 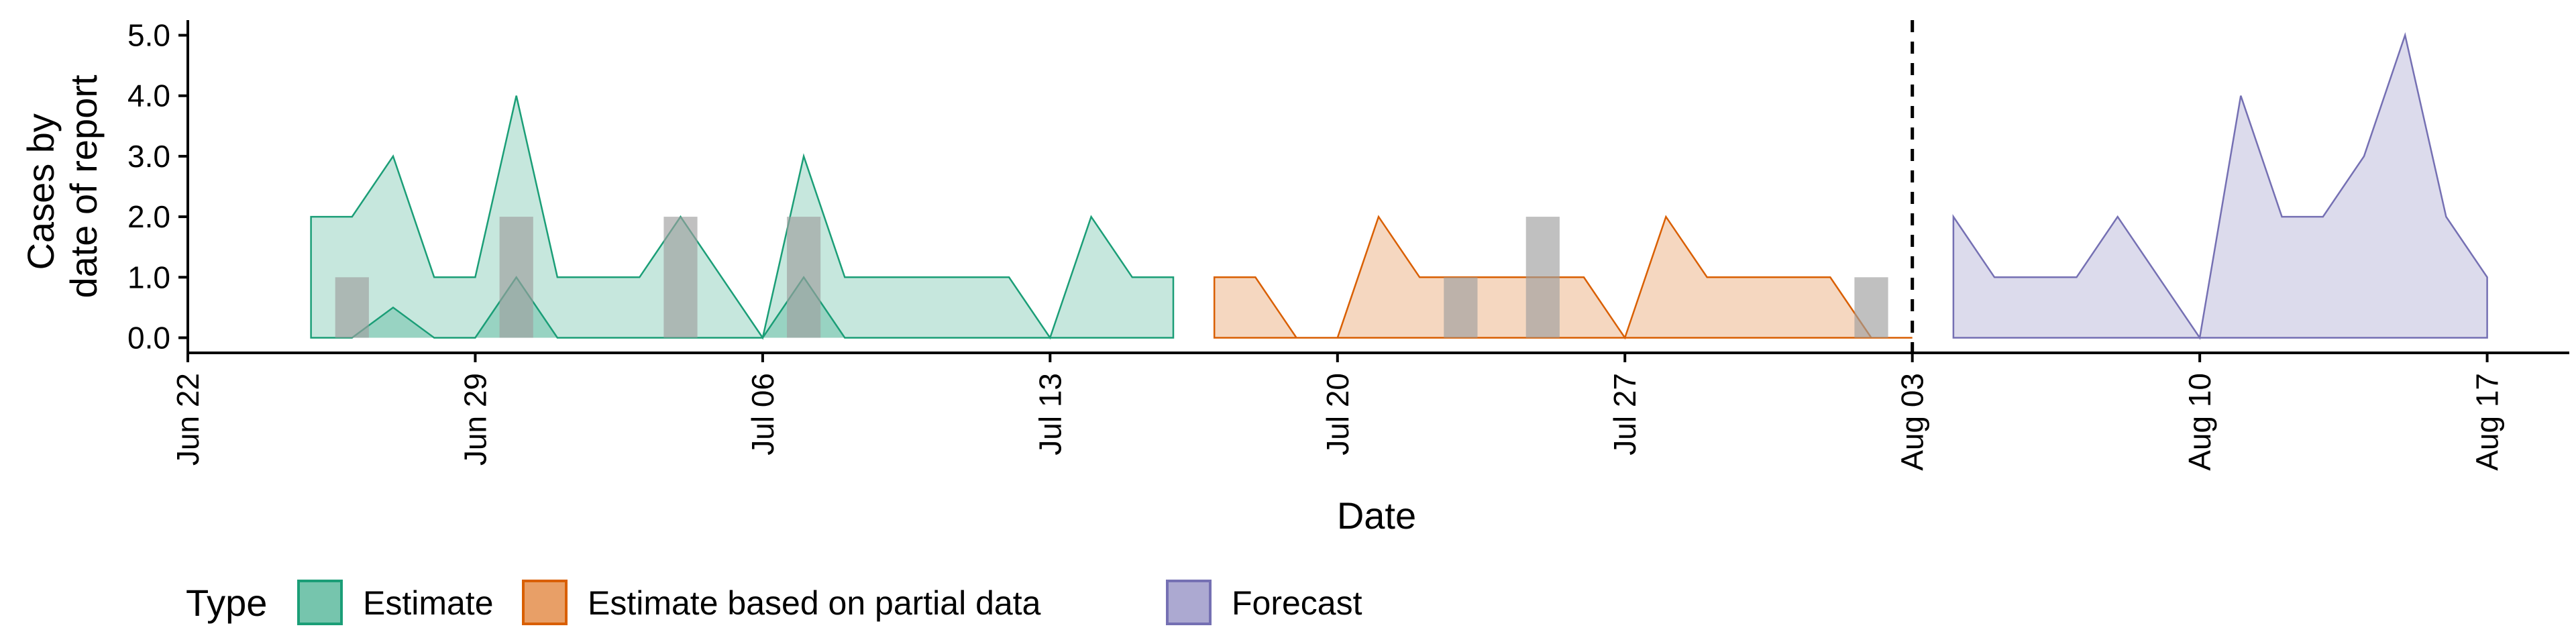 I want to click on y-axis-title-line-2: date of report, so click(x=83, y=186).